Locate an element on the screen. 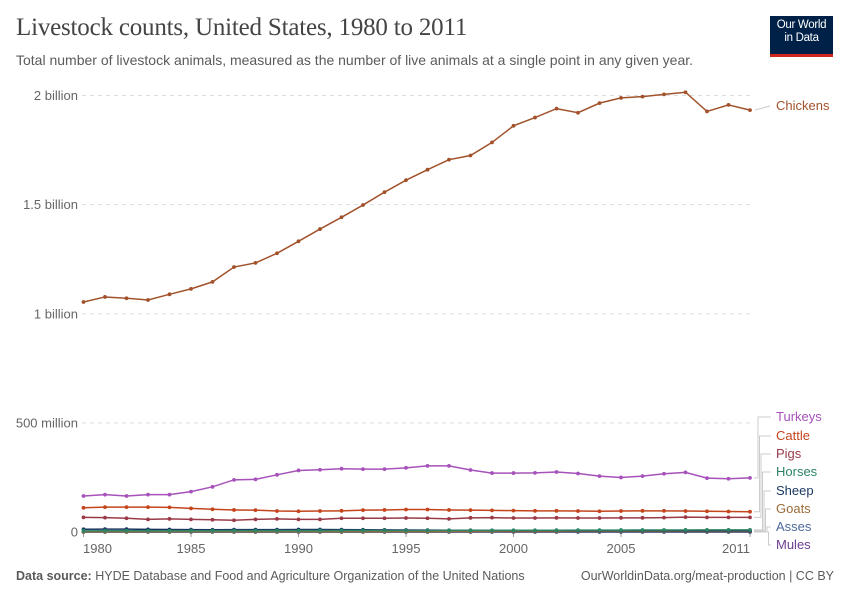 Image resolution: width=850 pixels, height=600 pixels. legend-label-cattle: Cattle is located at coordinates (793, 435).